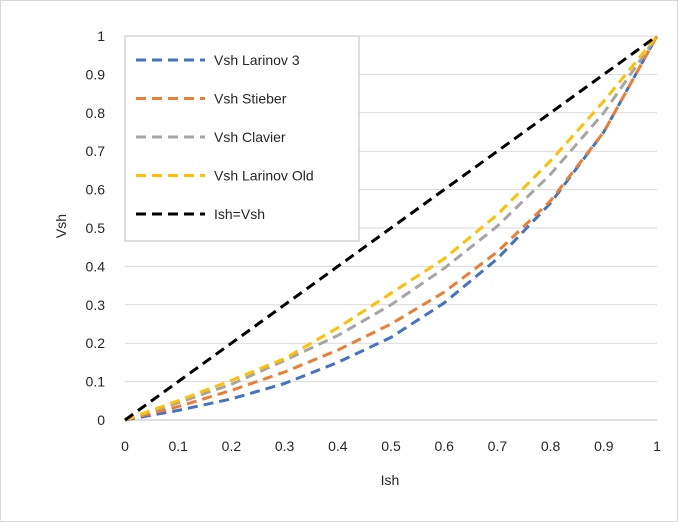  What do you see at coordinates (232, 446) in the screenshot?
I see `x-tick-label: 0.2` at bounding box center [232, 446].